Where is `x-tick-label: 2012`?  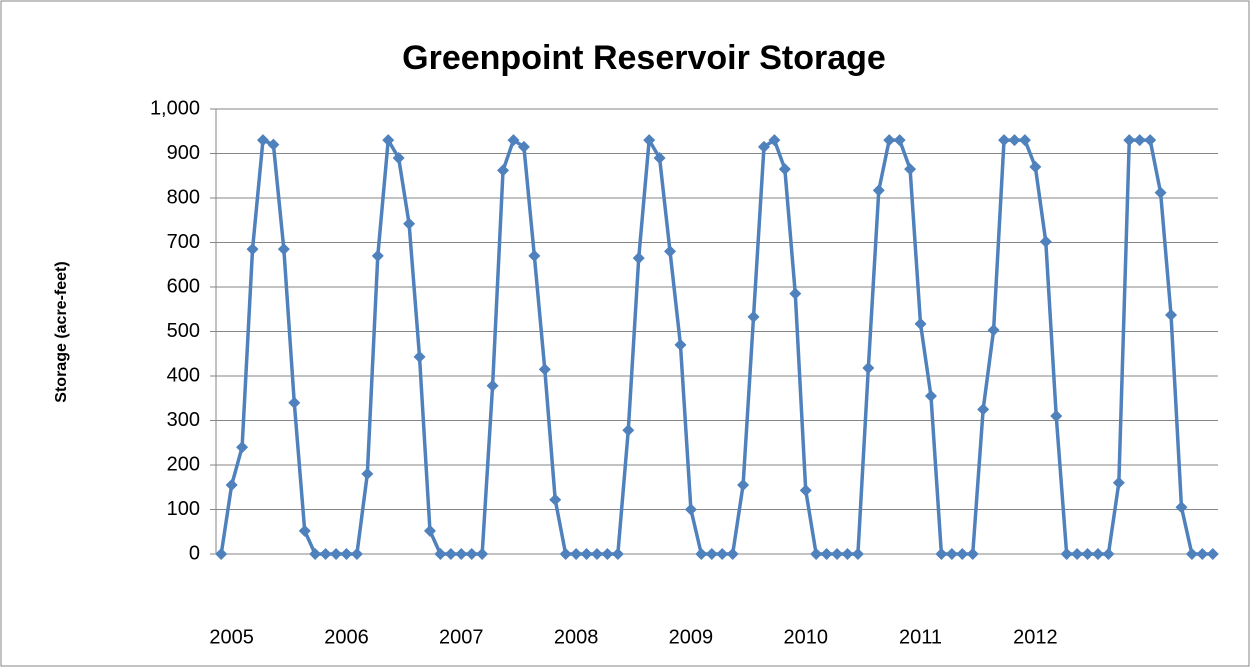
x-tick-label: 2012 is located at coordinates (1035, 637).